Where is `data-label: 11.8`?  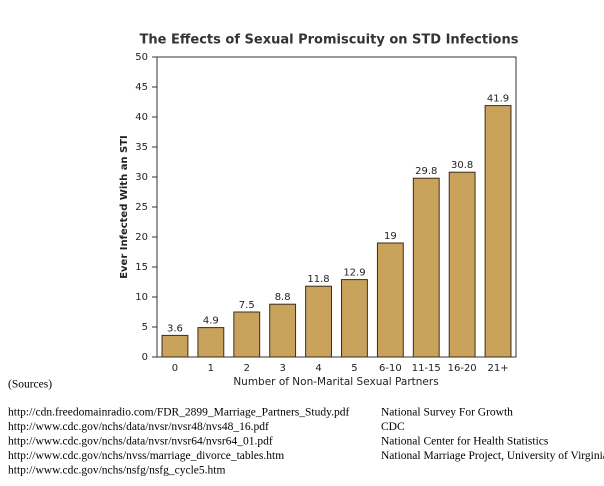
data-label: 11.8 is located at coordinates (318, 279).